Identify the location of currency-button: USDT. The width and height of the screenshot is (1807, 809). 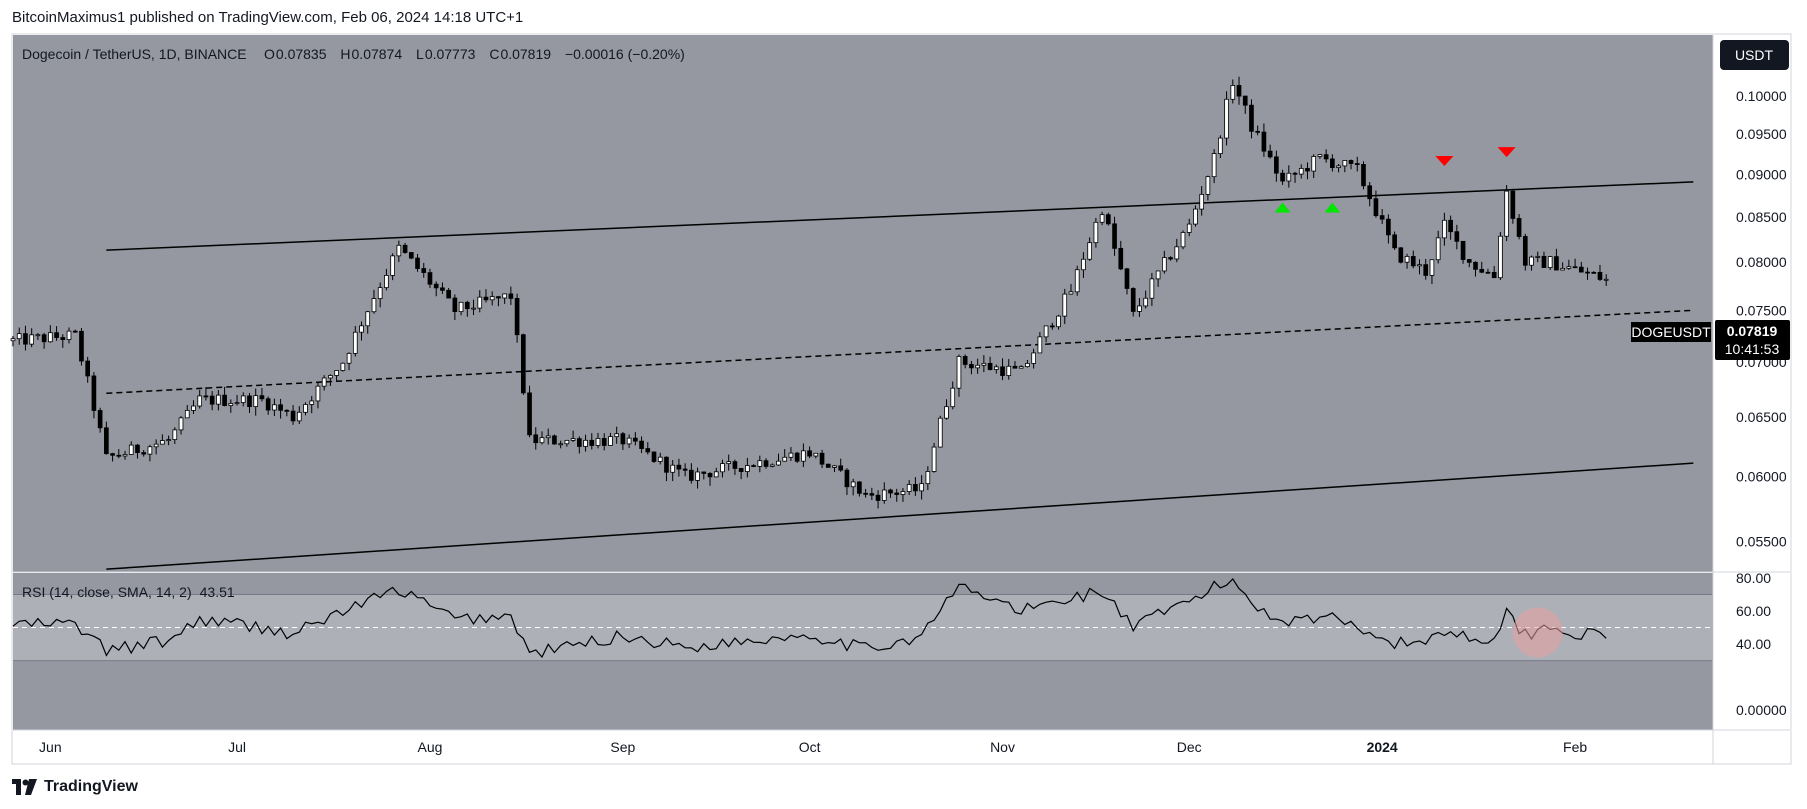
(1754, 55).